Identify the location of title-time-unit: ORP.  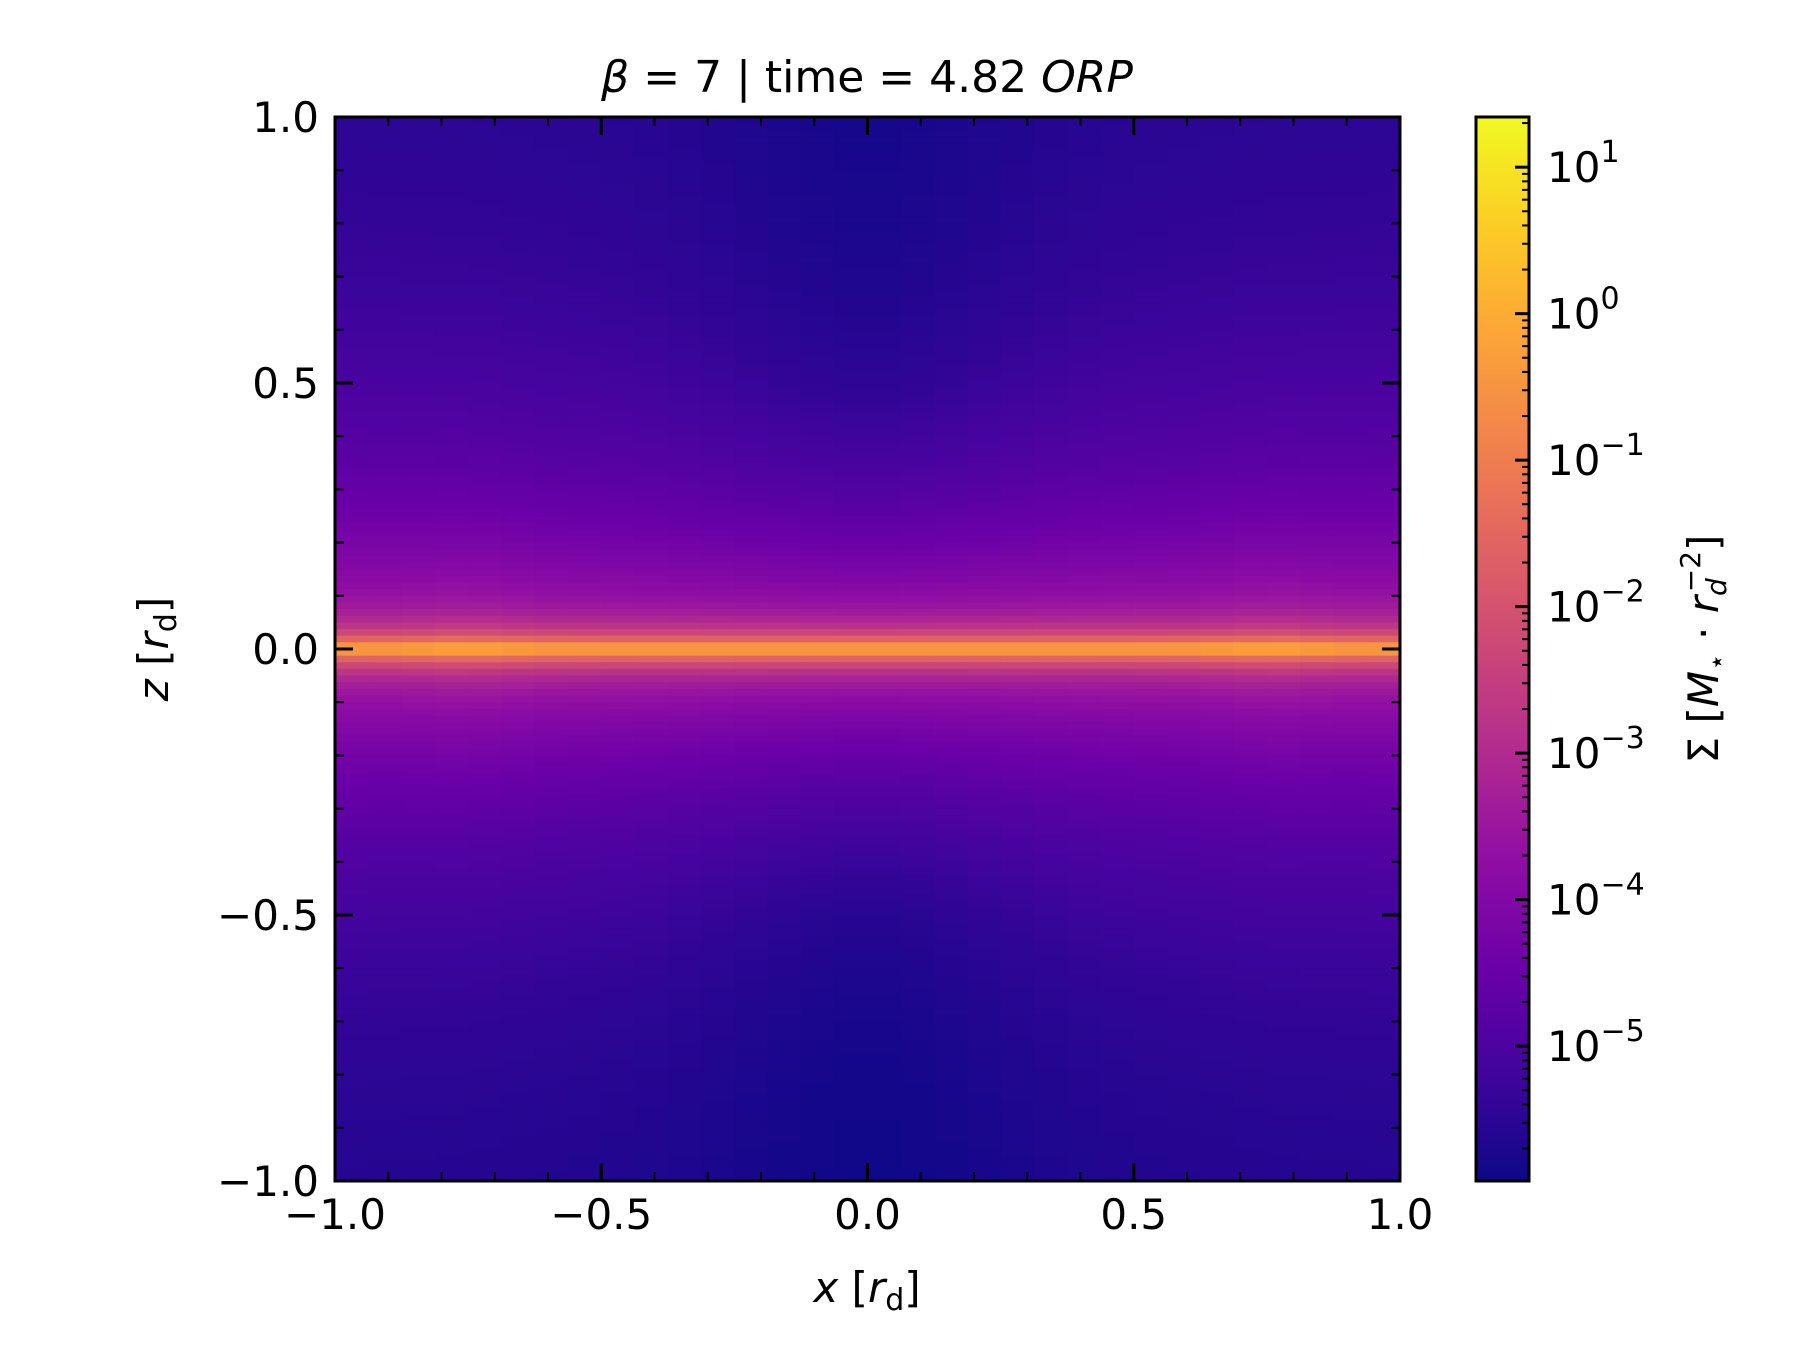
(1087, 77).